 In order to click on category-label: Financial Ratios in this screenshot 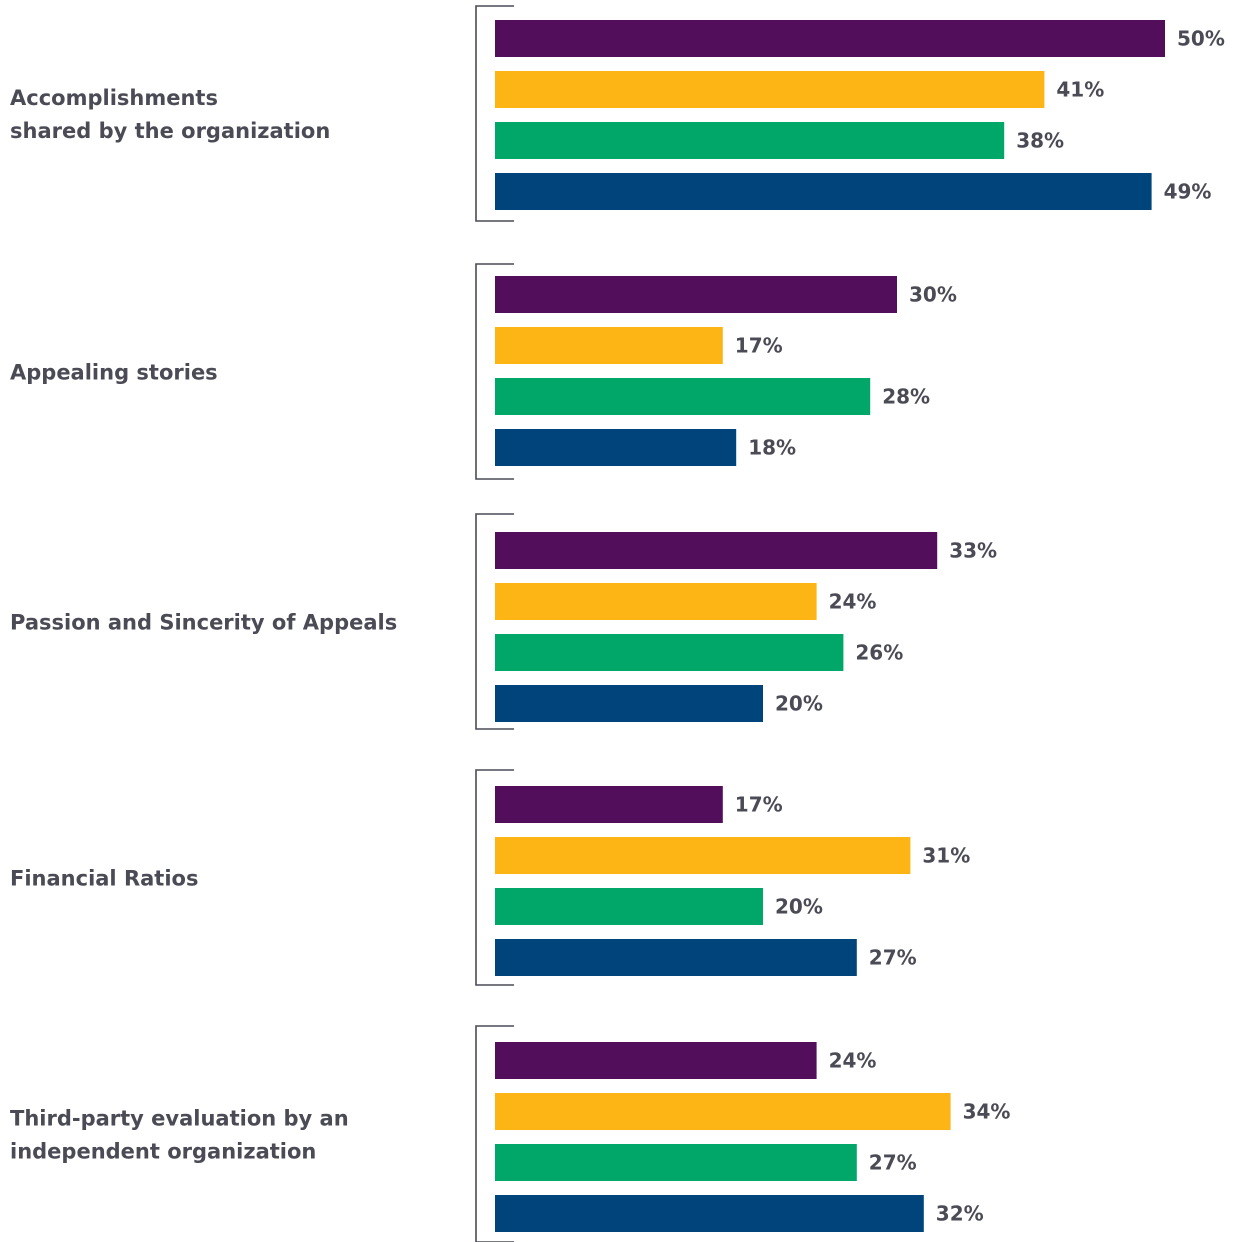, I will do `click(104, 879)`.